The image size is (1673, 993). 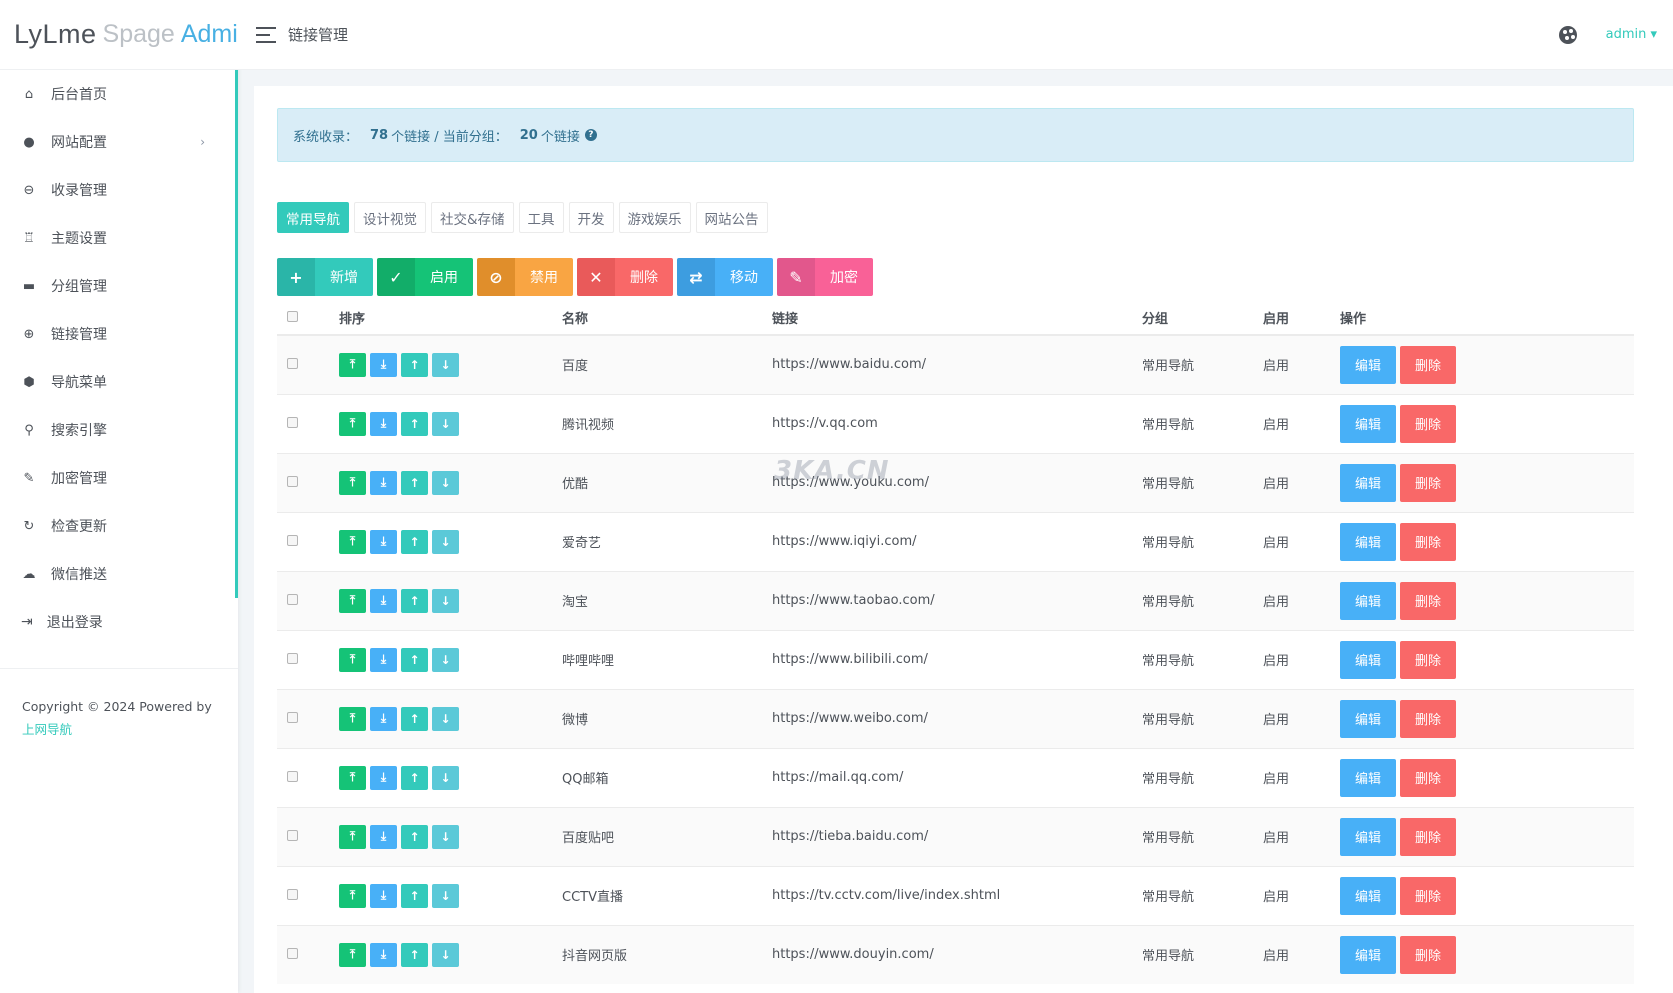 What do you see at coordinates (541, 217) in the screenshot?
I see `tab-3: 工具` at bounding box center [541, 217].